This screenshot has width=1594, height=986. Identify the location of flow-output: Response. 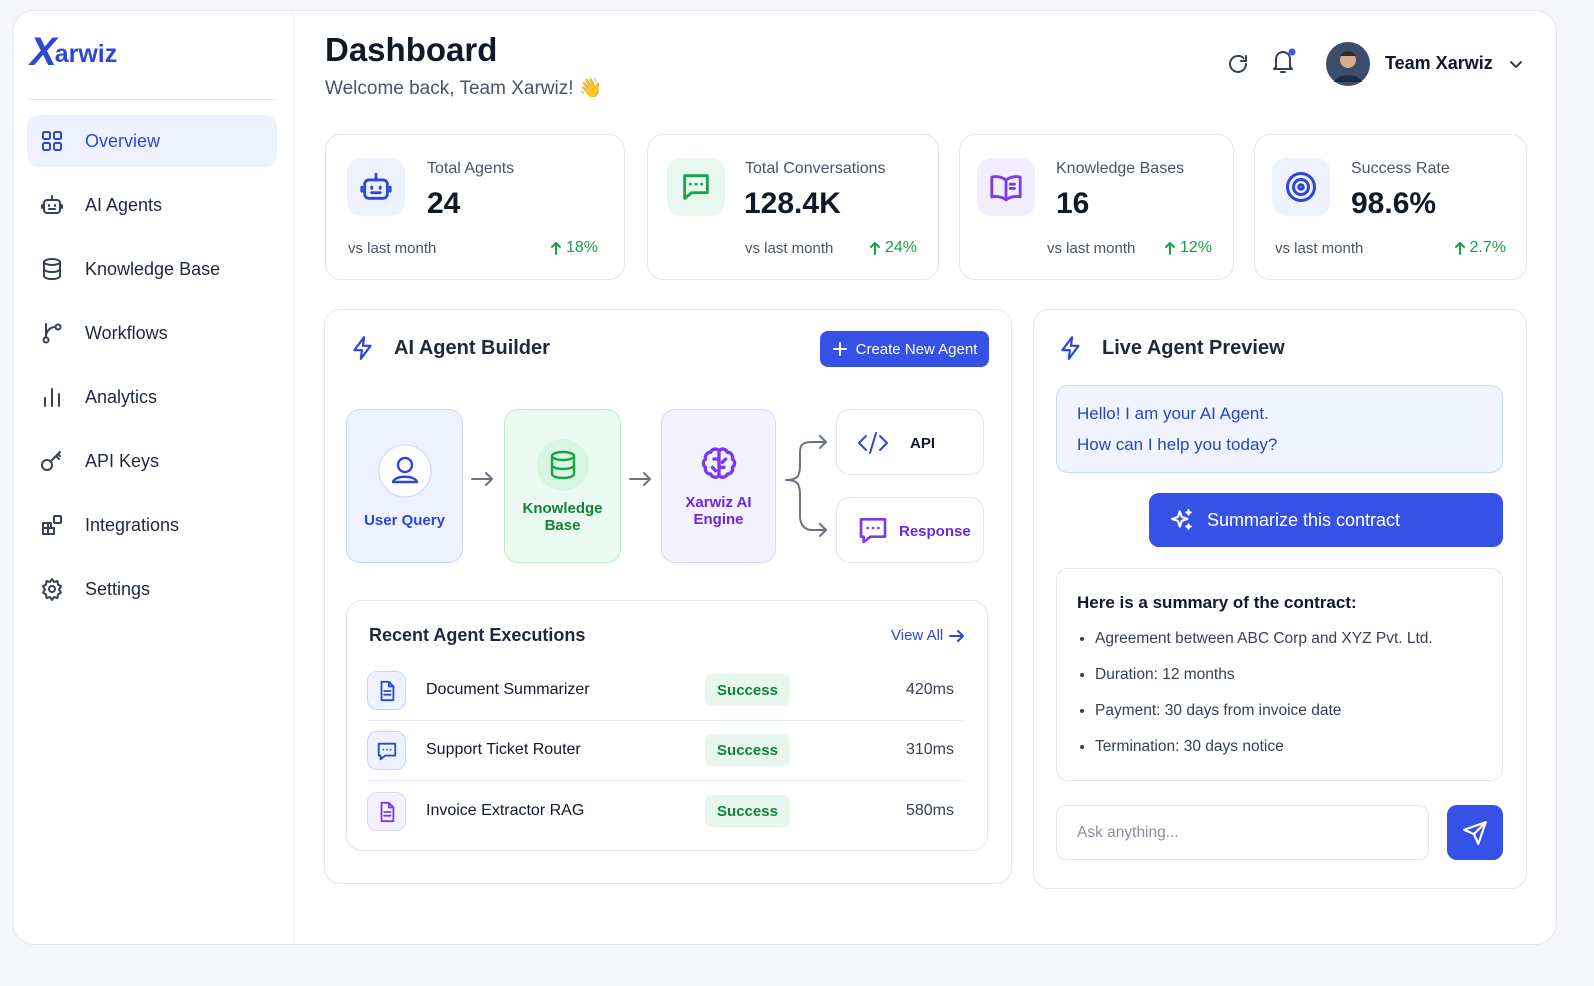
(910, 530).